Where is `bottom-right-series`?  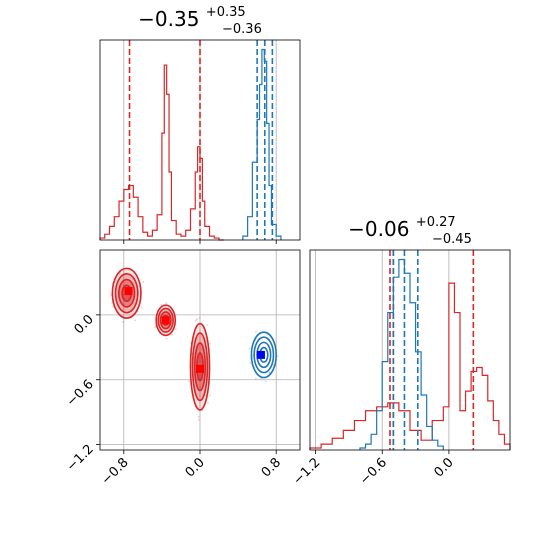 bottom-right-series is located at coordinates (410, 354).